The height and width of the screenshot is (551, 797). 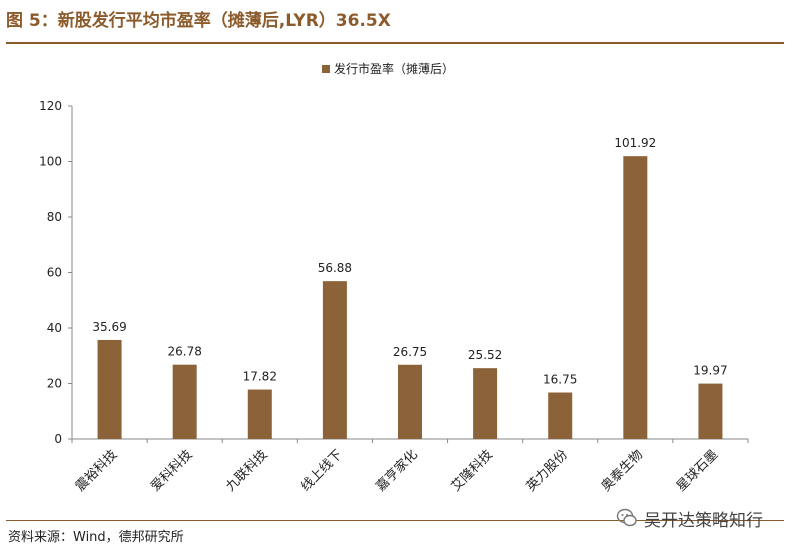 I want to click on title-rule, so click(x=395, y=43).